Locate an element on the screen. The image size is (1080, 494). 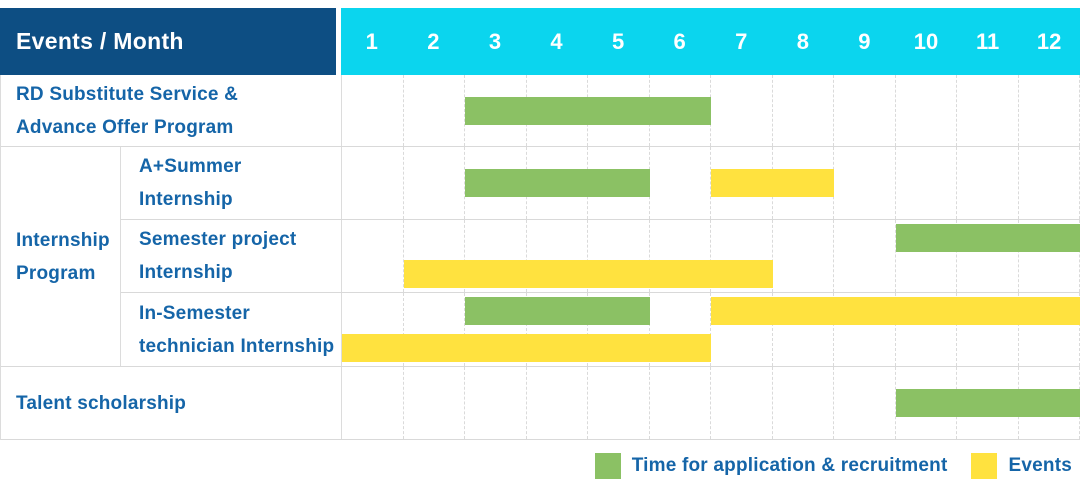
month-label-11: 11 is located at coordinates (987, 41).